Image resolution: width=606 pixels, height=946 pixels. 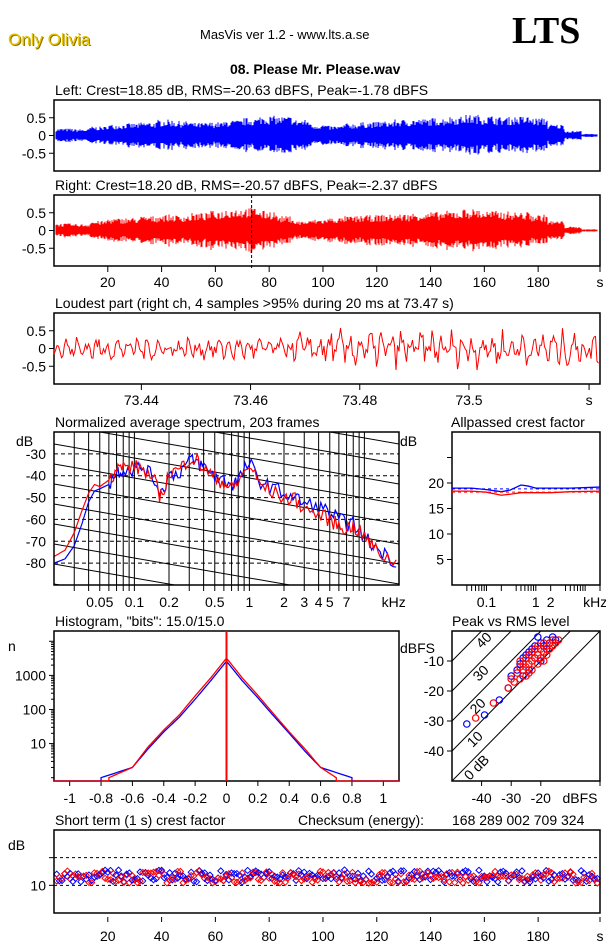 I want to click on left-waveform-ytick-label: 0, so click(x=42, y=136).